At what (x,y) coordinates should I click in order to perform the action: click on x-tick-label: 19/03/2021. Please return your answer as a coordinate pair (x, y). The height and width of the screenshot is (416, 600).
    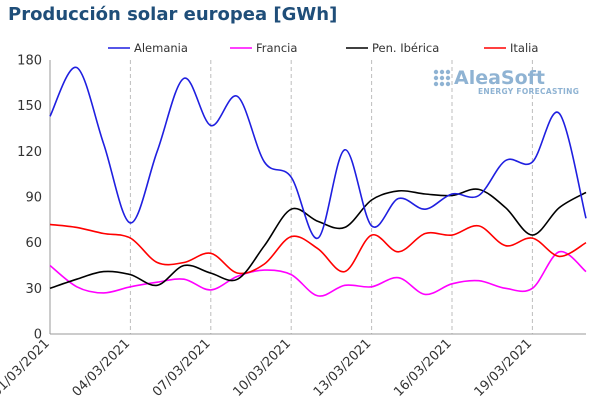
    Looking at the image, I should click on (504, 368).